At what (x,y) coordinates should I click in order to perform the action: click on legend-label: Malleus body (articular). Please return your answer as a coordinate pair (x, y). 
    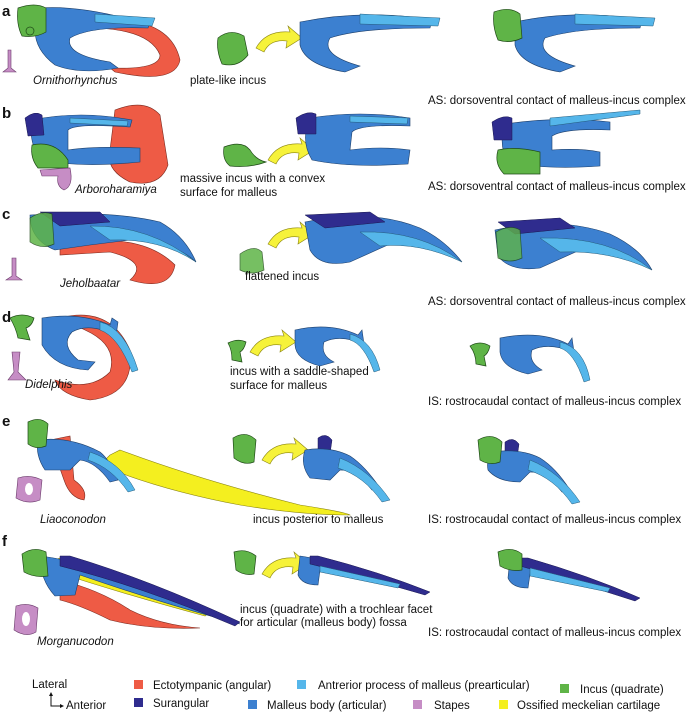
    Looking at the image, I should click on (327, 706).